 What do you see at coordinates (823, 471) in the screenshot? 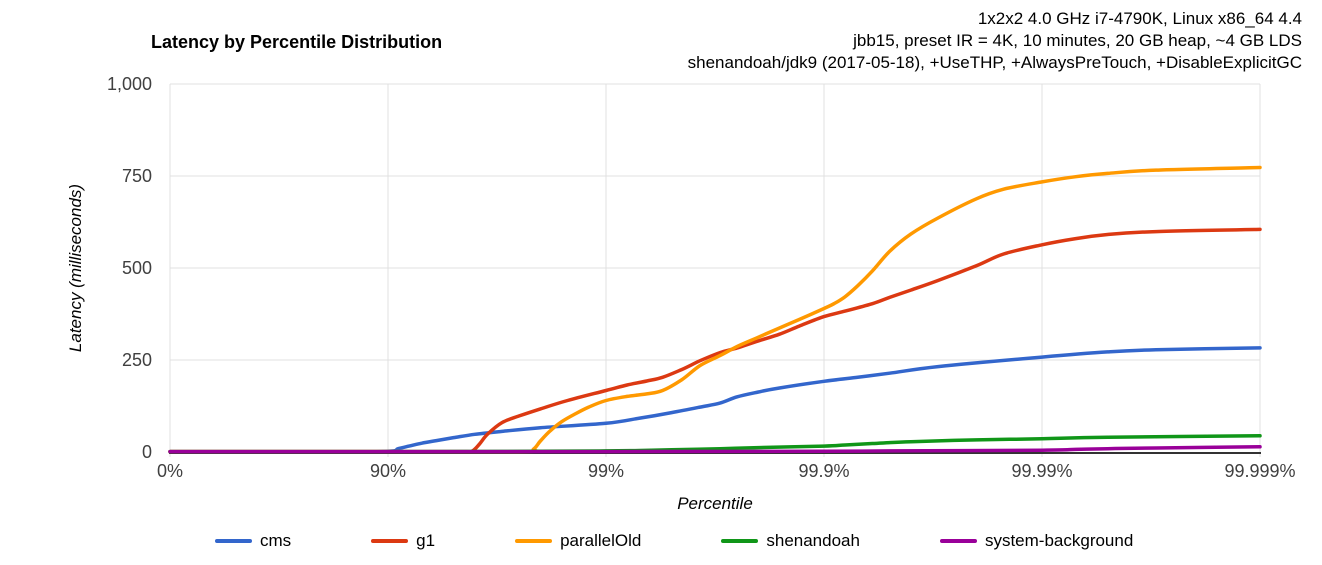
I see `x-tick-label: 99.9%` at bounding box center [823, 471].